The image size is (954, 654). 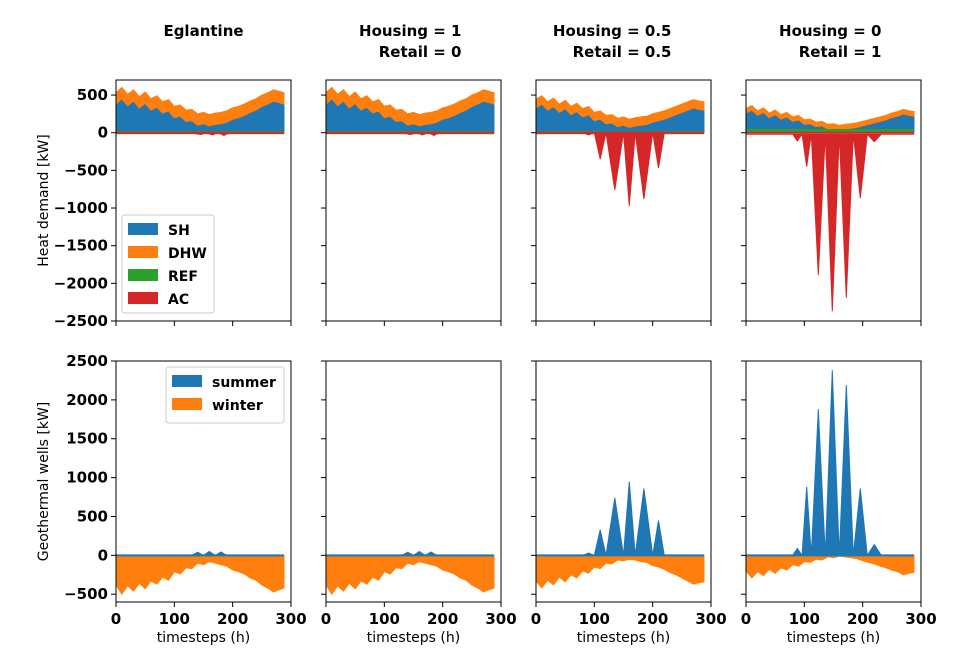 What do you see at coordinates (622, 52) in the screenshot?
I see `column-title: Retail = 0.5` at bounding box center [622, 52].